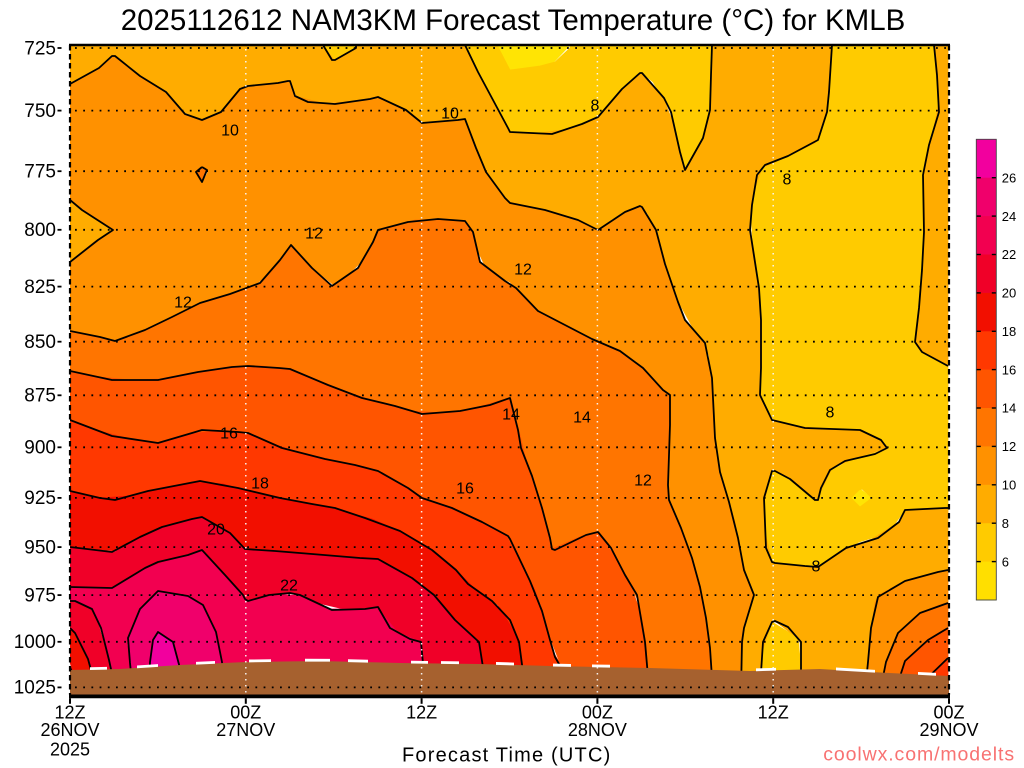 The height and width of the screenshot is (768, 1024). I want to click on svg-text: 6, so click(1005, 561).